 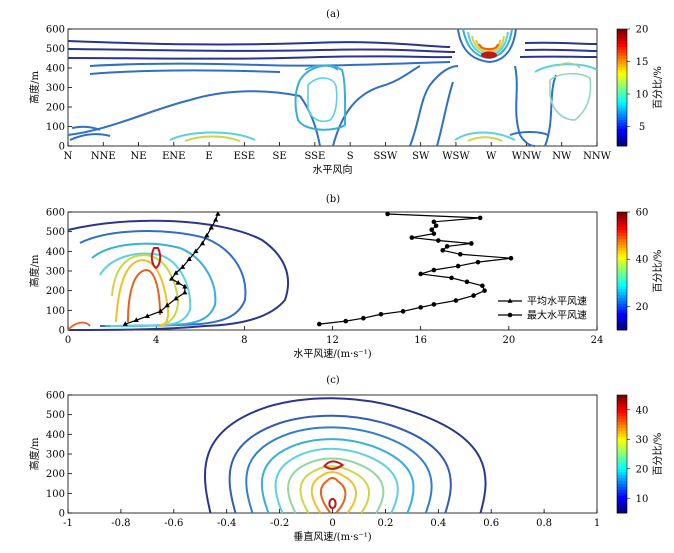 I want to click on x-tick-label: WNW, so click(x=527, y=156).